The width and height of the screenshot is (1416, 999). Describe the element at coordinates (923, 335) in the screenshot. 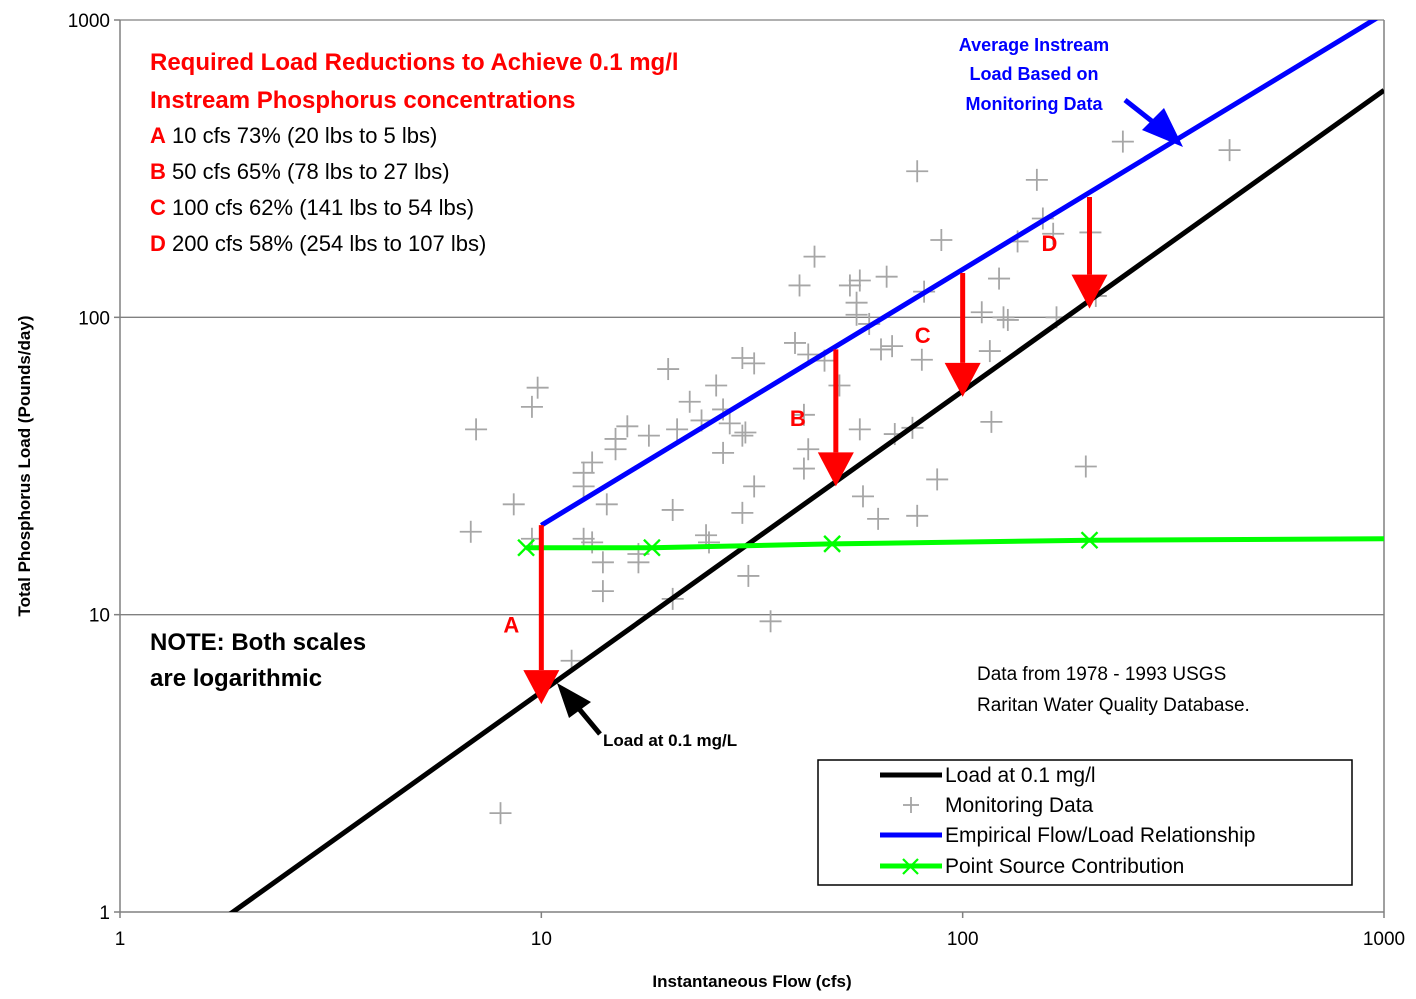

I see `reduction-label-c: C` at that location.